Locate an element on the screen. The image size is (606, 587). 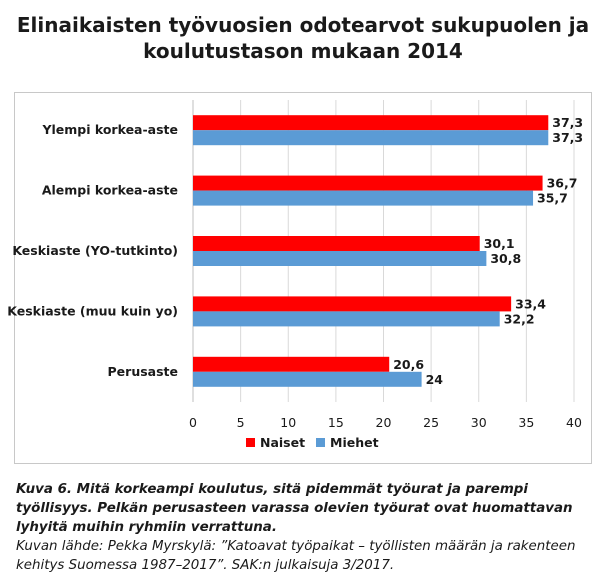
legend-label: Miehet is located at coordinates (354, 442).